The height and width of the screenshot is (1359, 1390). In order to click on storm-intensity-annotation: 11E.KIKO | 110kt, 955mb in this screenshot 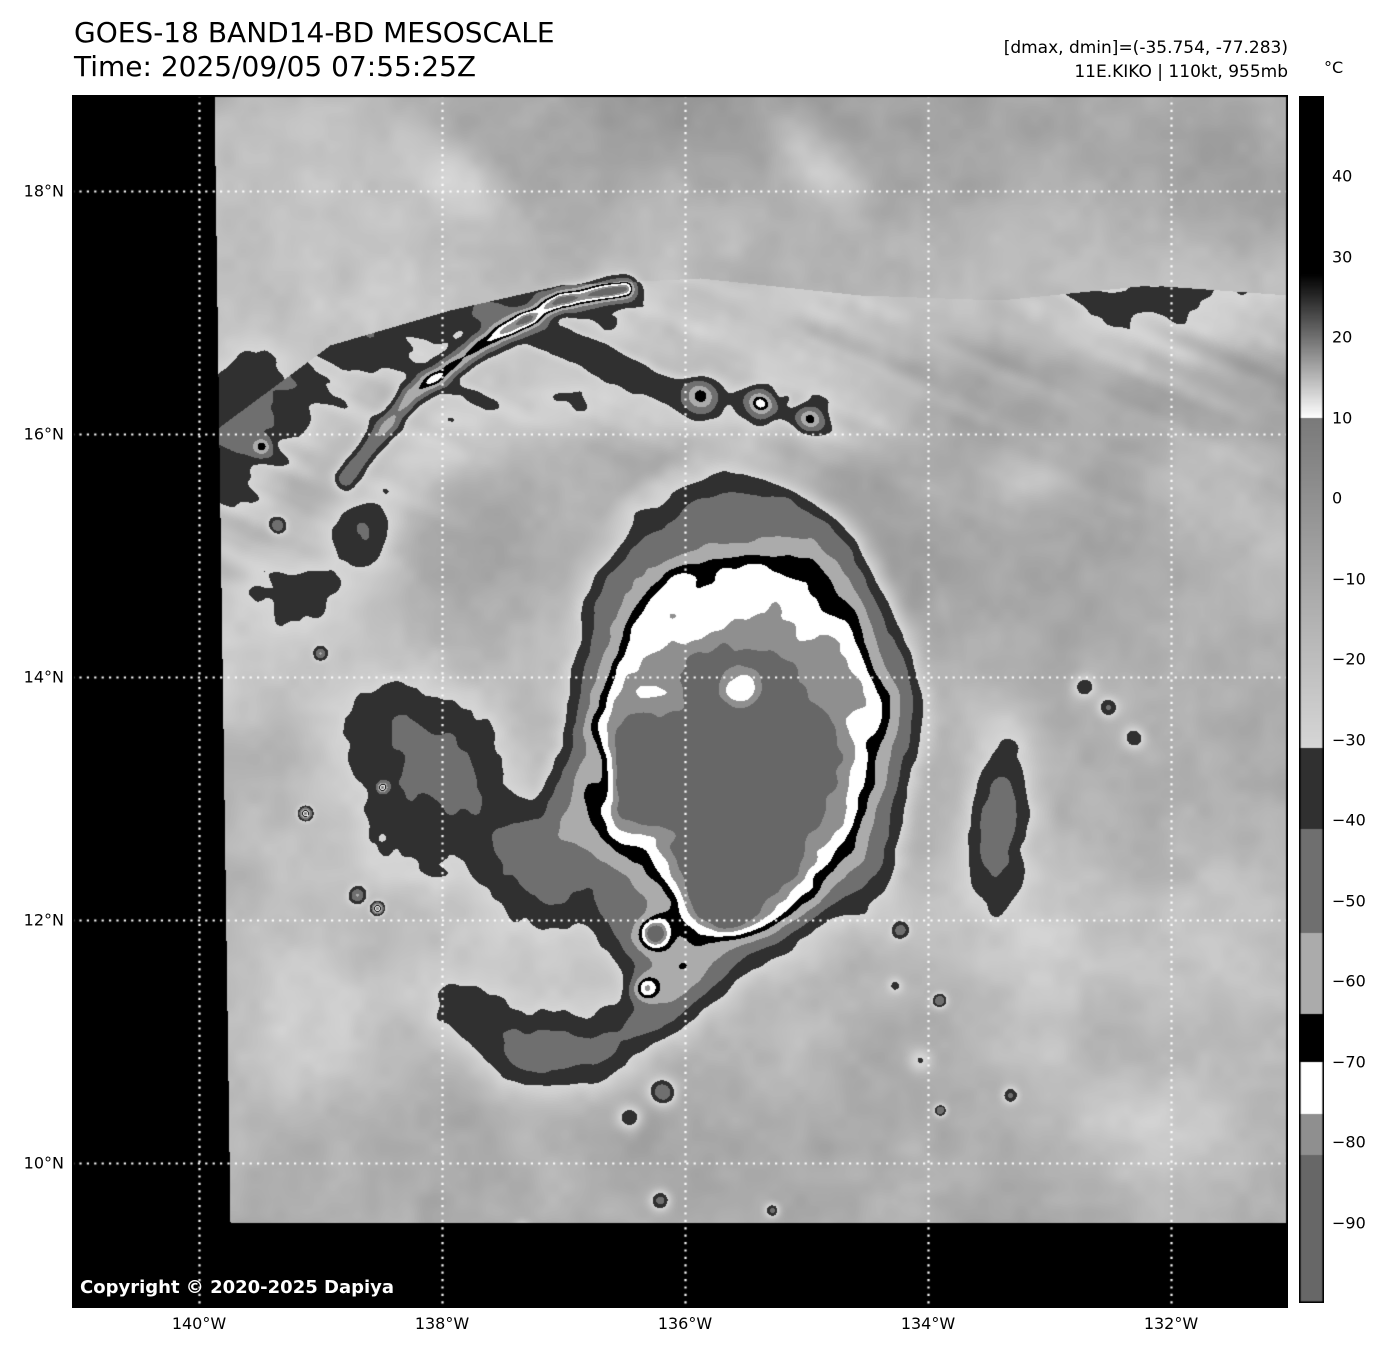, I will do `click(1181, 72)`.